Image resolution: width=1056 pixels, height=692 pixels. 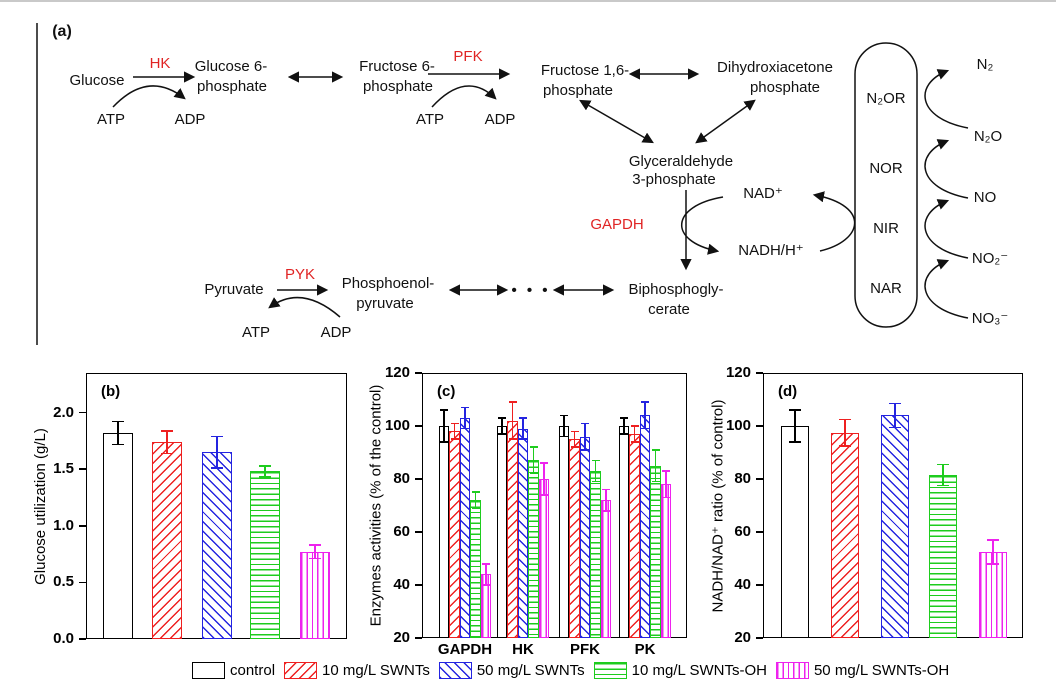 I want to click on legend-item: 50 mg/L SWNTs, so click(x=511, y=670).